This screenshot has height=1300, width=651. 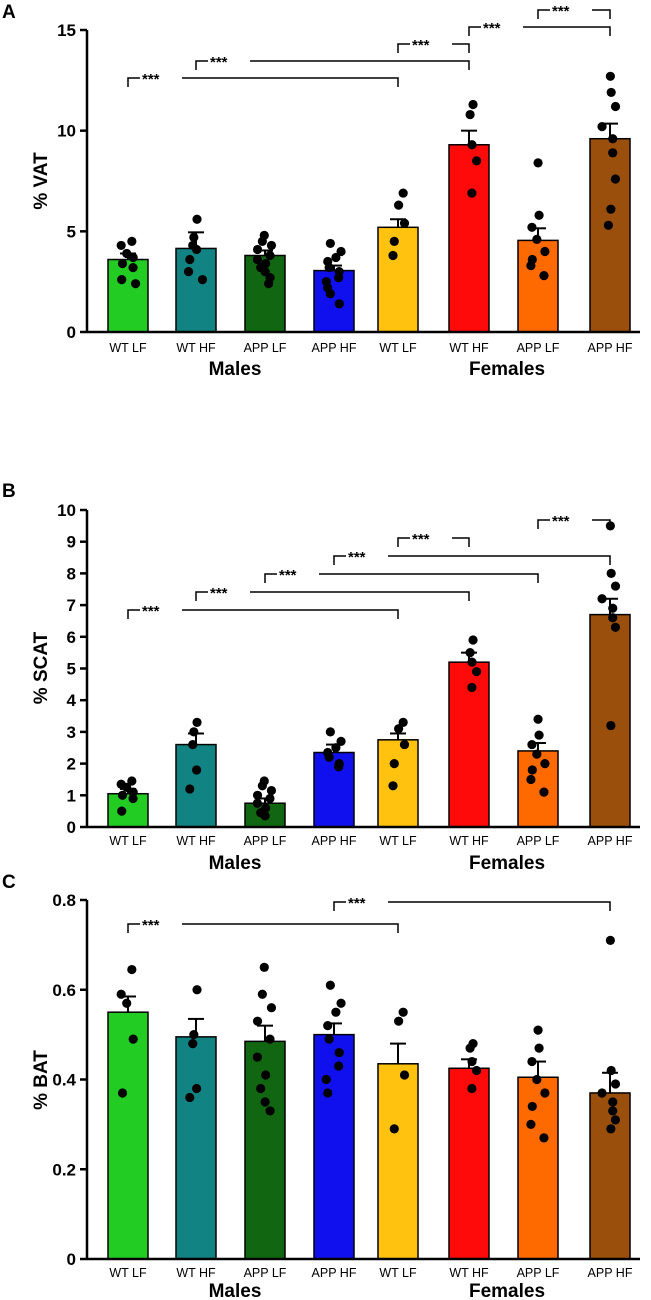 What do you see at coordinates (71, 732) in the screenshot?
I see `y-tick-label: 3` at bounding box center [71, 732].